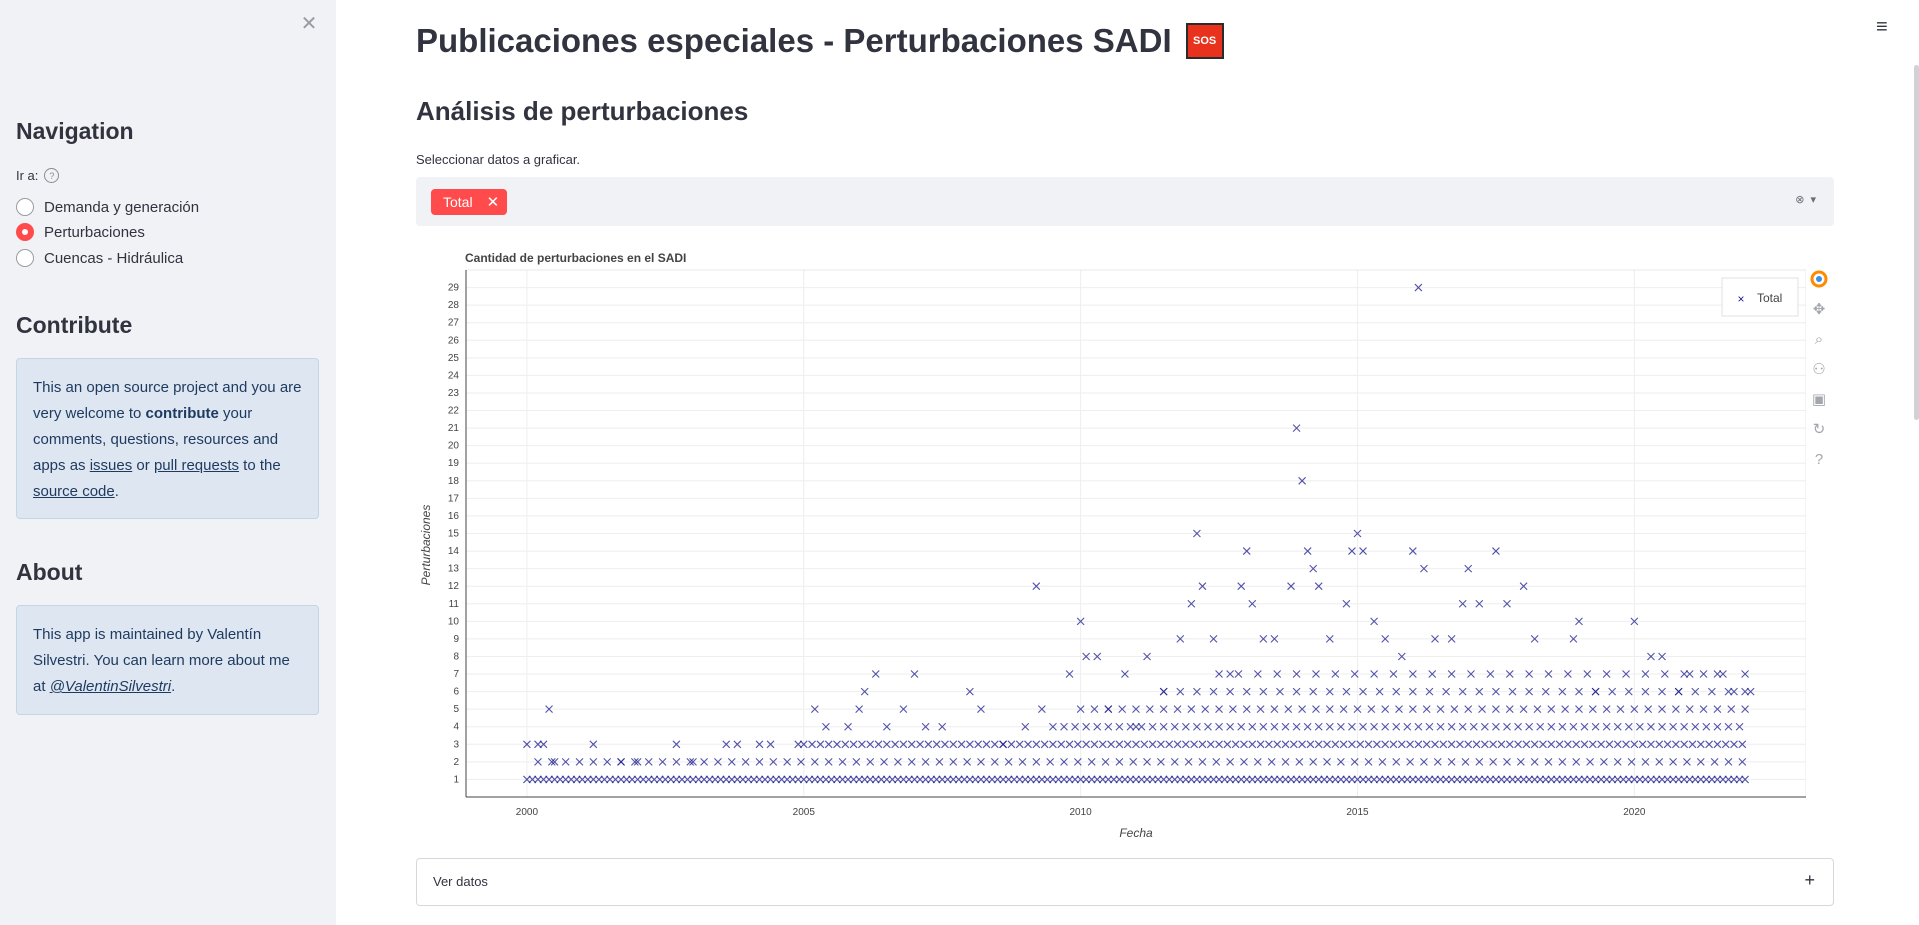 The height and width of the screenshot is (925, 1919). Describe the element at coordinates (1125, 882) in the screenshot. I see `ver-datos-expander: Ver datos +` at that location.